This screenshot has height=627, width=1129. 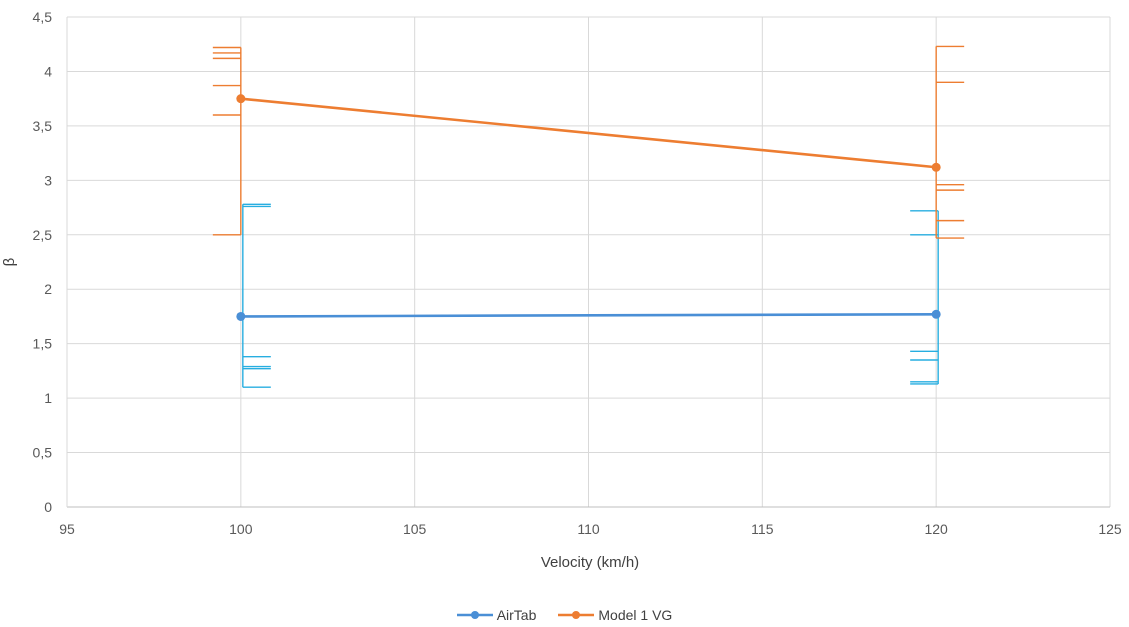 I want to click on x-tick-label: 100, so click(x=241, y=529).